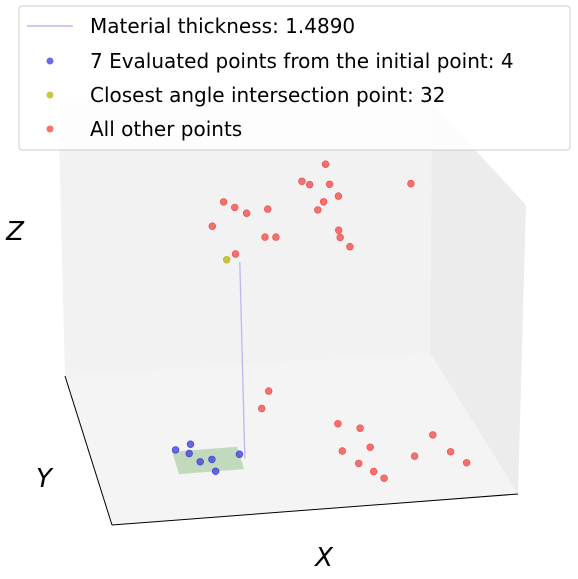  Describe the element at coordinates (50, 95) in the screenshot. I see `legend-swatch-closest` at that location.